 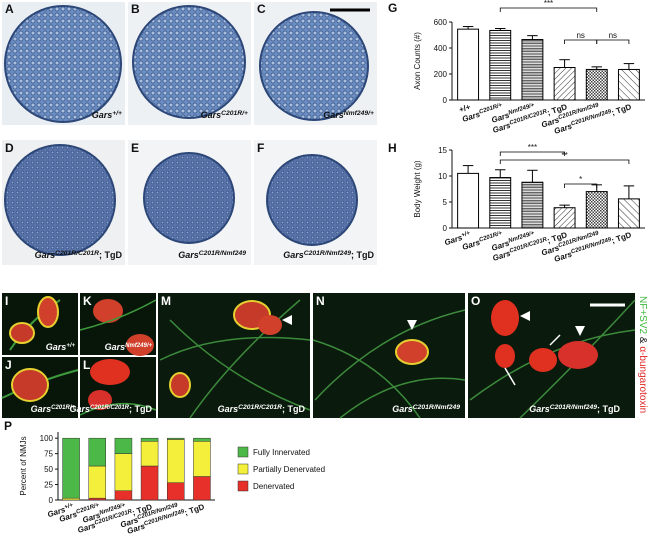 I want to click on panel-label: D, so click(x=9, y=148).